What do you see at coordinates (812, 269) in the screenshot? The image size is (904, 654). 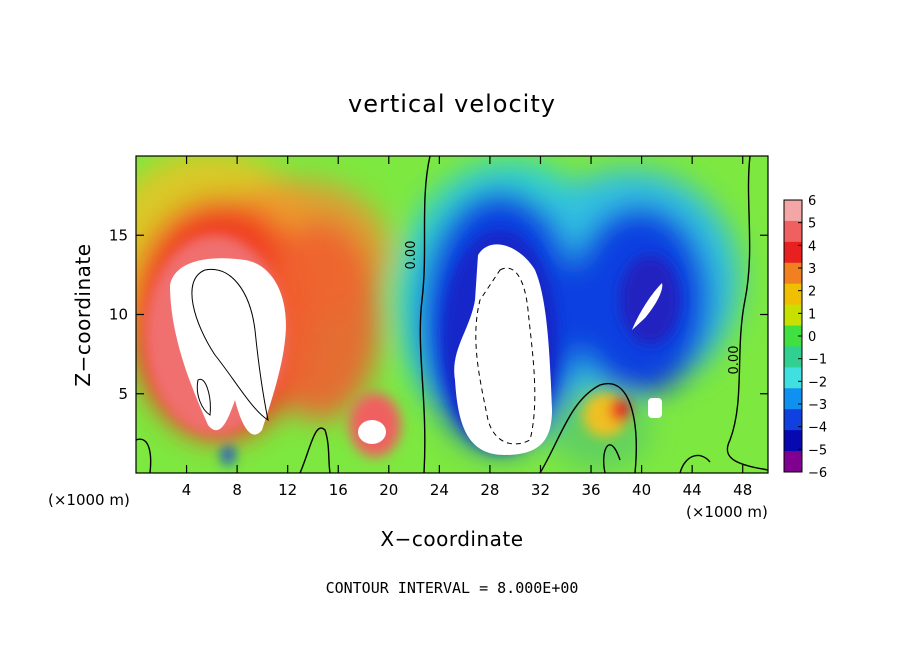 I see `colorbar-tick-label: 3` at bounding box center [812, 269].